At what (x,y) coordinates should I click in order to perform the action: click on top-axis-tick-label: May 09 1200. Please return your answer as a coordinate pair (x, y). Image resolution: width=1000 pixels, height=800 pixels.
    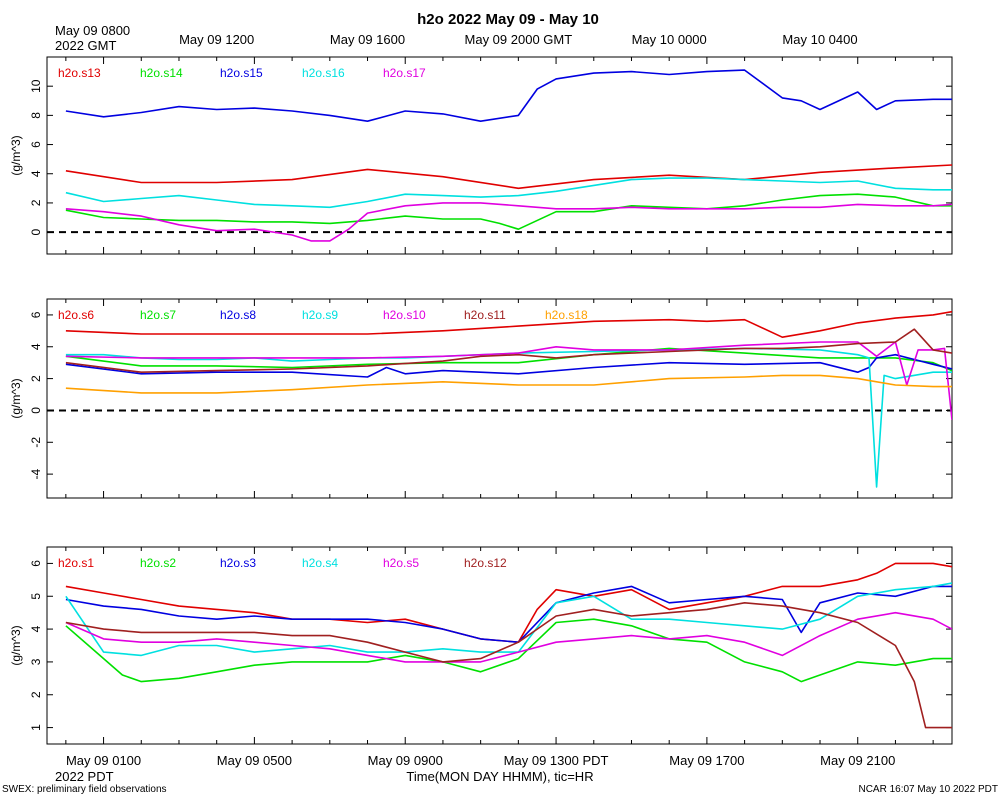
    Looking at the image, I should click on (216, 39).